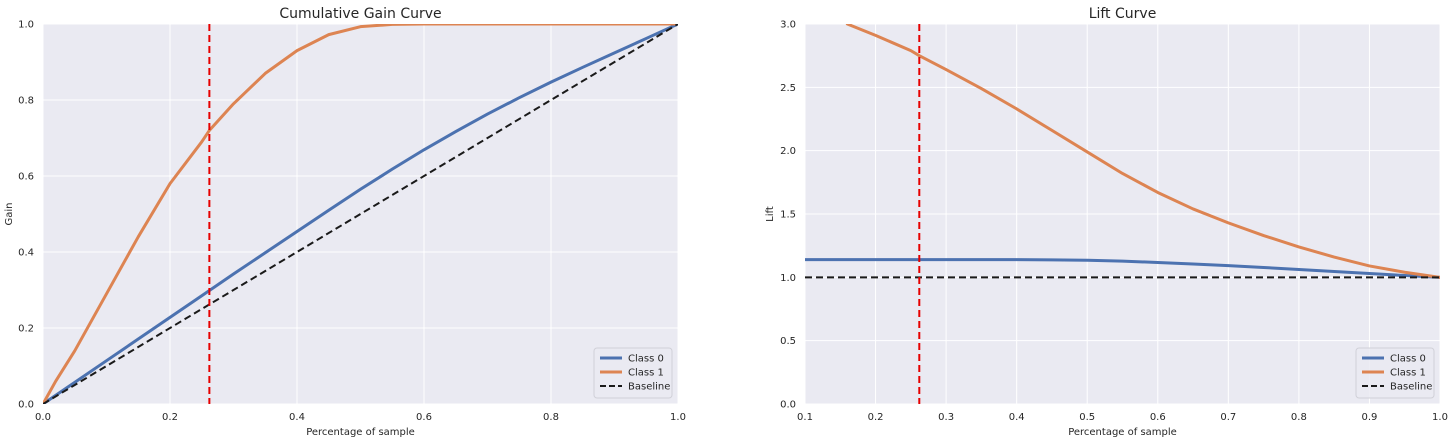 The image size is (1452, 443). Describe the element at coordinates (26, 329) in the screenshot. I see `y-tick-label: 0.2` at that location.